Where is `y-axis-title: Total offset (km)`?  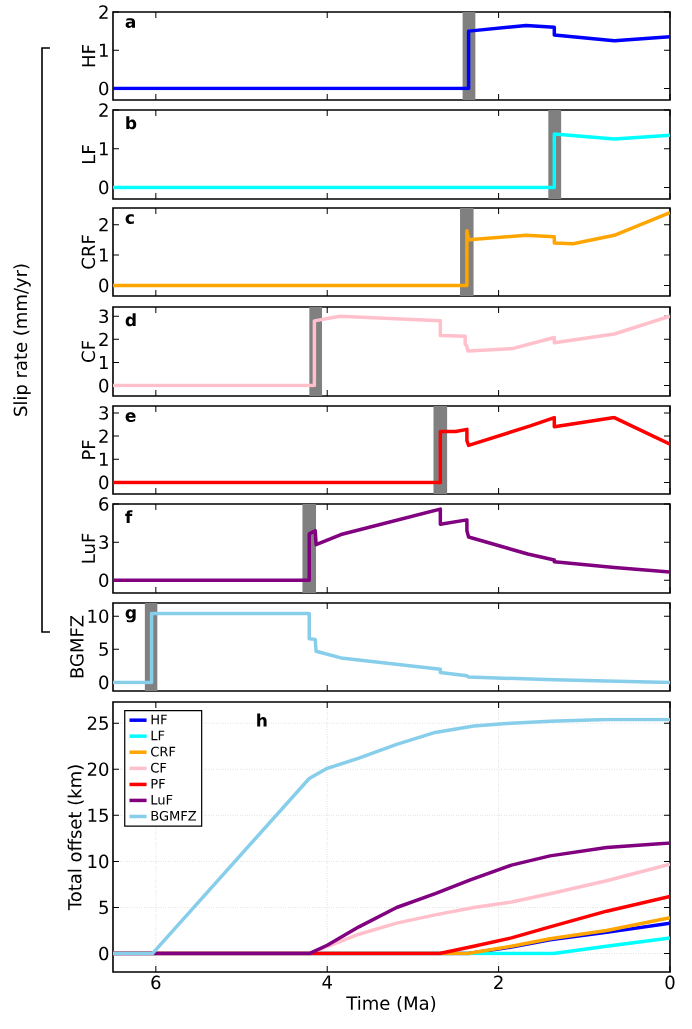
y-axis-title: Total offset (km) is located at coordinates (75, 838).